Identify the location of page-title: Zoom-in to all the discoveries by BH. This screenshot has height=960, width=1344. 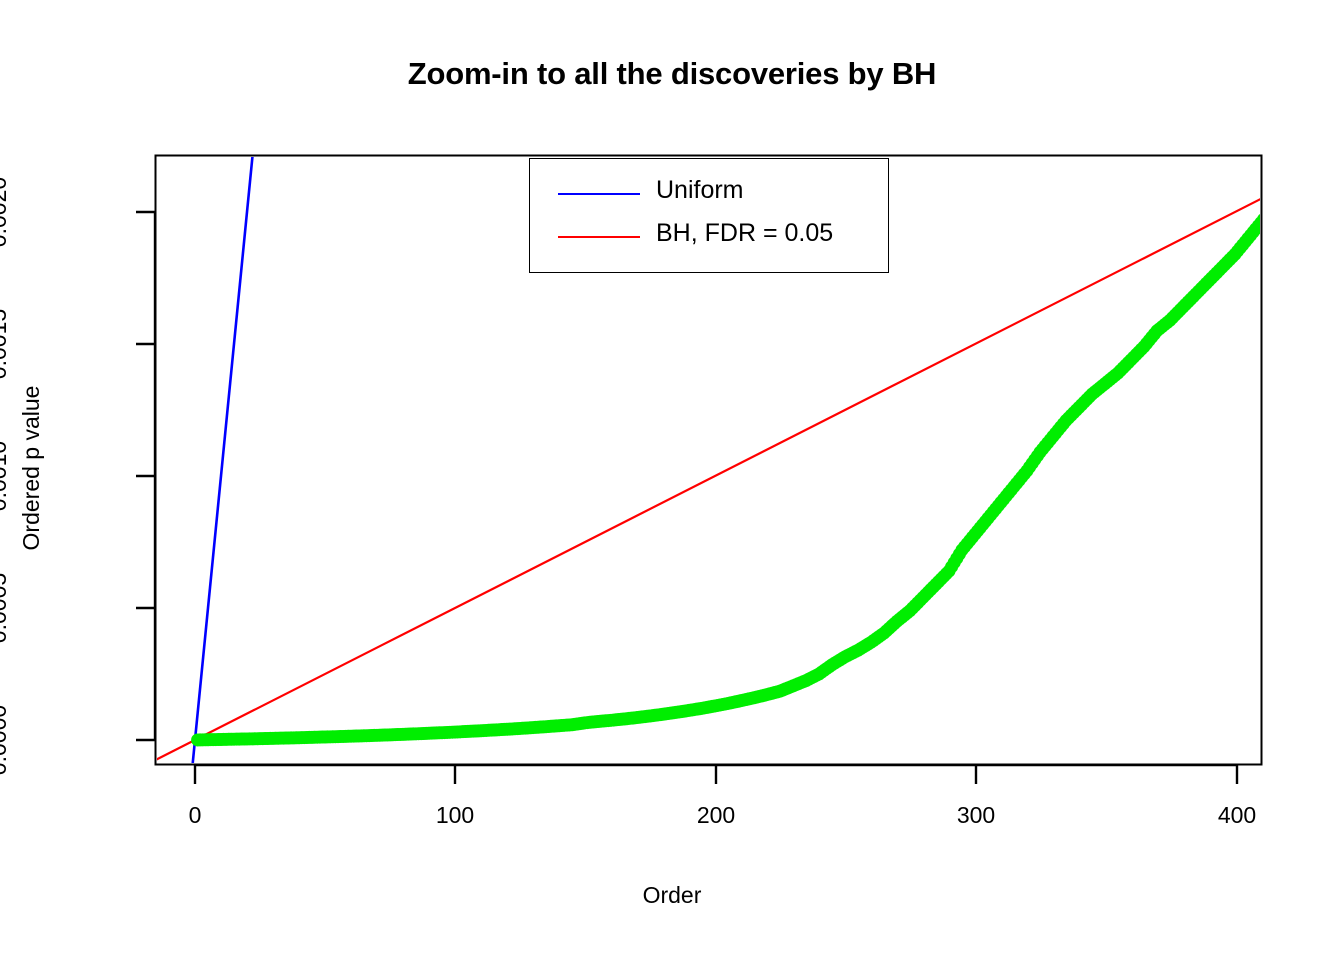
(672, 73).